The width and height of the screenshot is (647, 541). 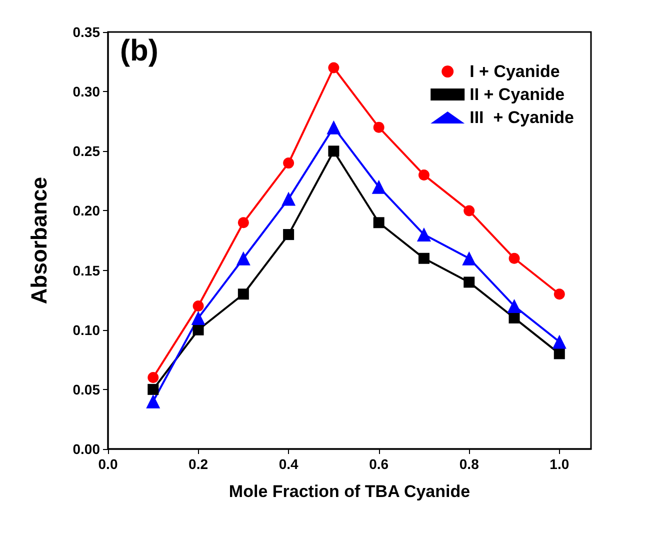 I want to click on y-tick-label: 0.15, so click(x=86, y=270).